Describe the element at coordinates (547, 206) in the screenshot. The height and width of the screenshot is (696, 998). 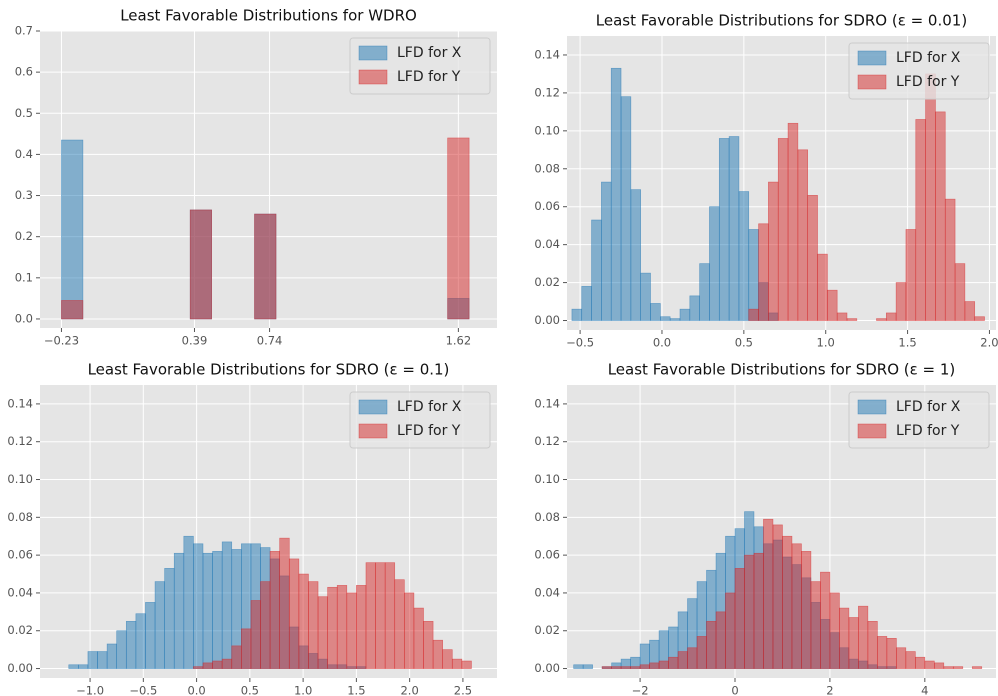
I see `y-tick-label: 0.06` at that location.